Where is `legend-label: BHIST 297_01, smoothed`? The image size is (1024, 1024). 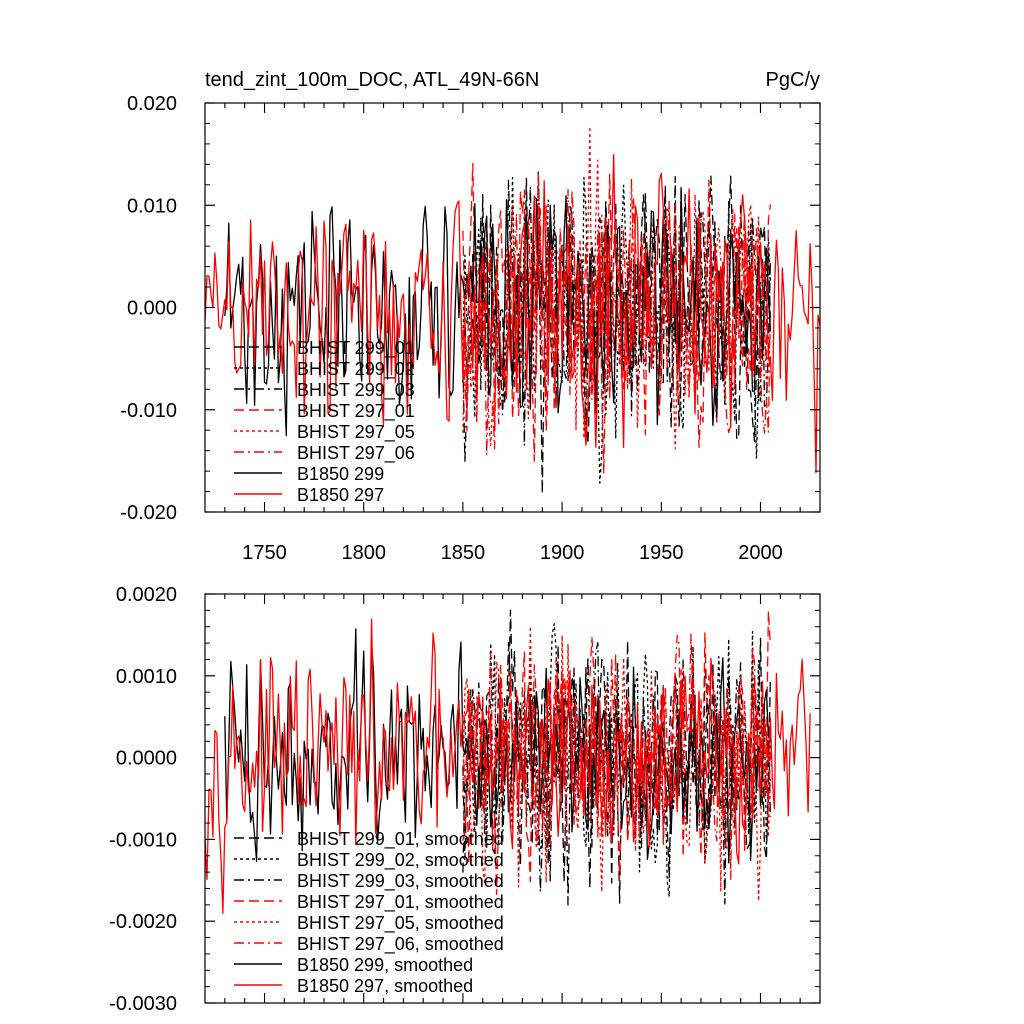 legend-label: BHIST 297_01, smoothed is located at coordinates (400, 902).